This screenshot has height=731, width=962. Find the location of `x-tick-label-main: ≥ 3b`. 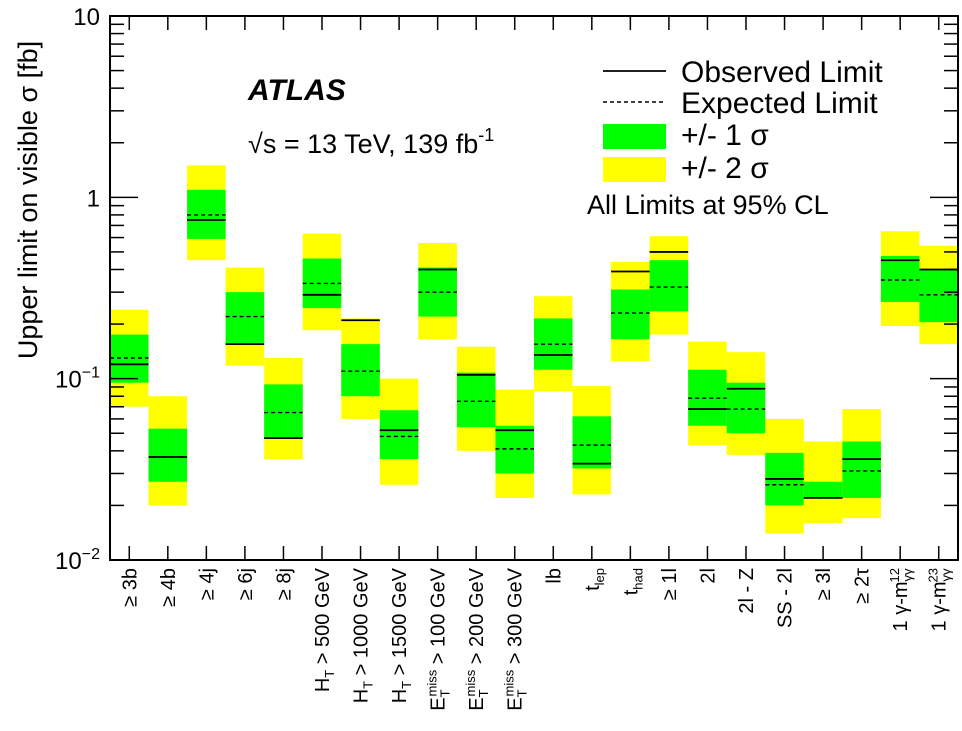

x-tick-label-main: ≥ 3b is located at coordinates (130, 587).